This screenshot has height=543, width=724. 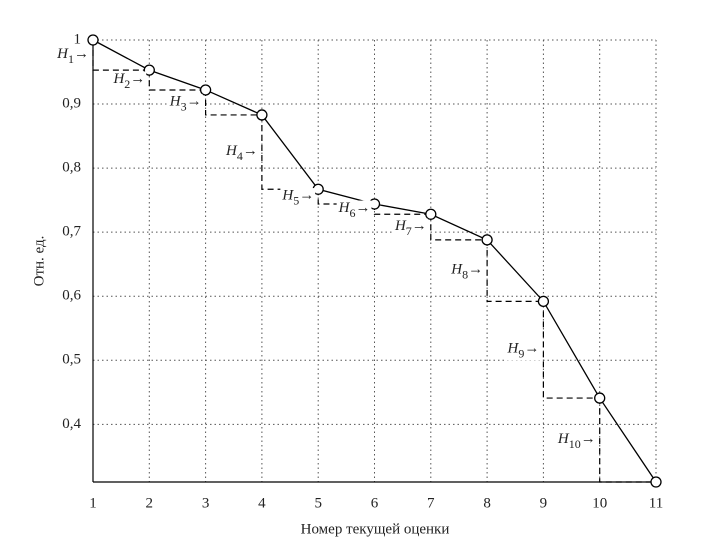 I want to click on y-tick-label: 0,8, so click(x=71, y=168).